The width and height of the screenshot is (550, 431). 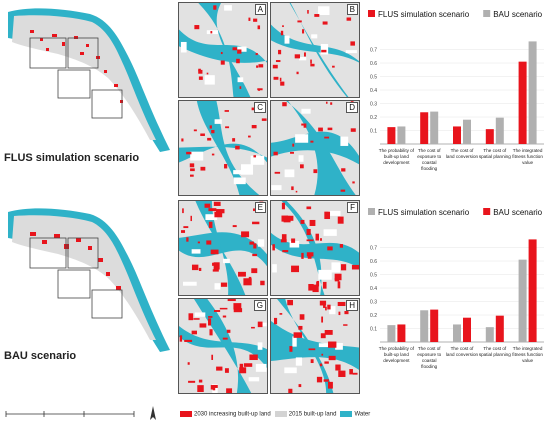 I want to click on overview-map-flus, so click(x=89, y=80).